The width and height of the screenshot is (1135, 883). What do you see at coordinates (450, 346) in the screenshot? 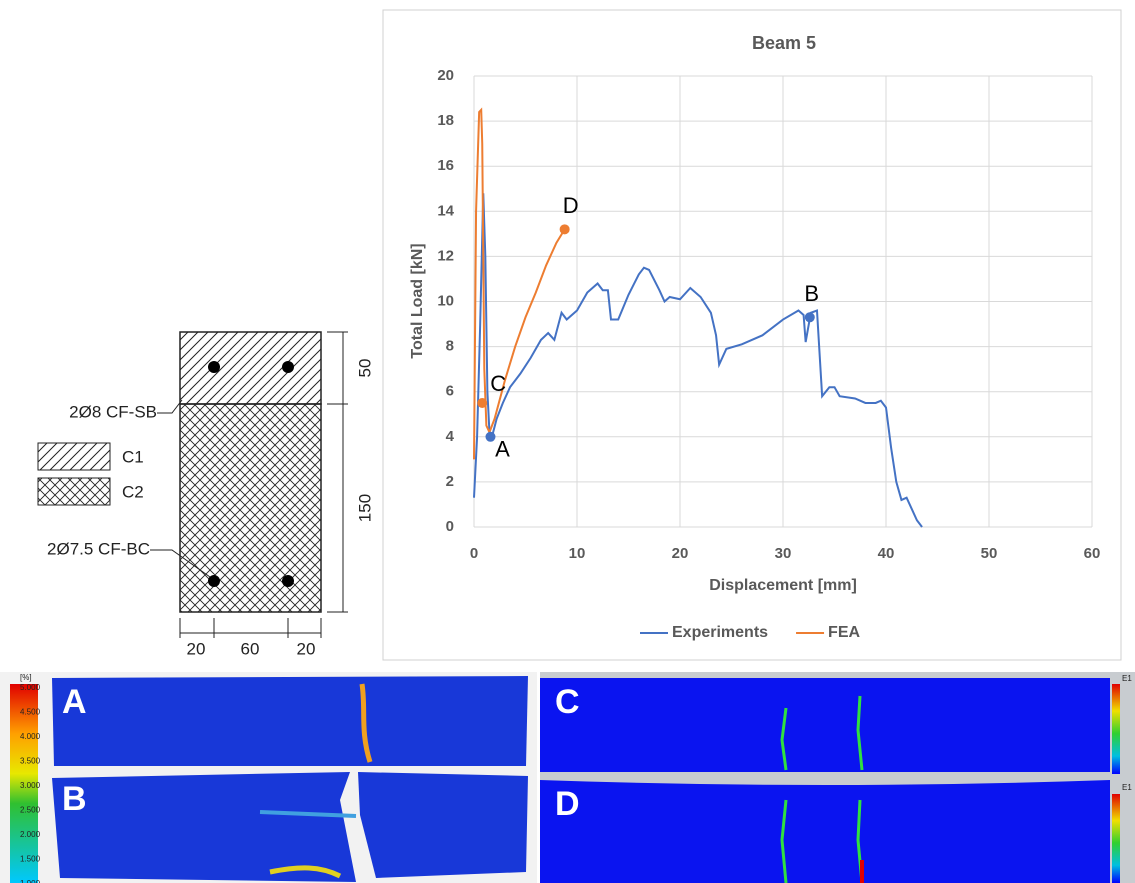
I see `y-tick-label: 8` at bounding box center [450, 346].